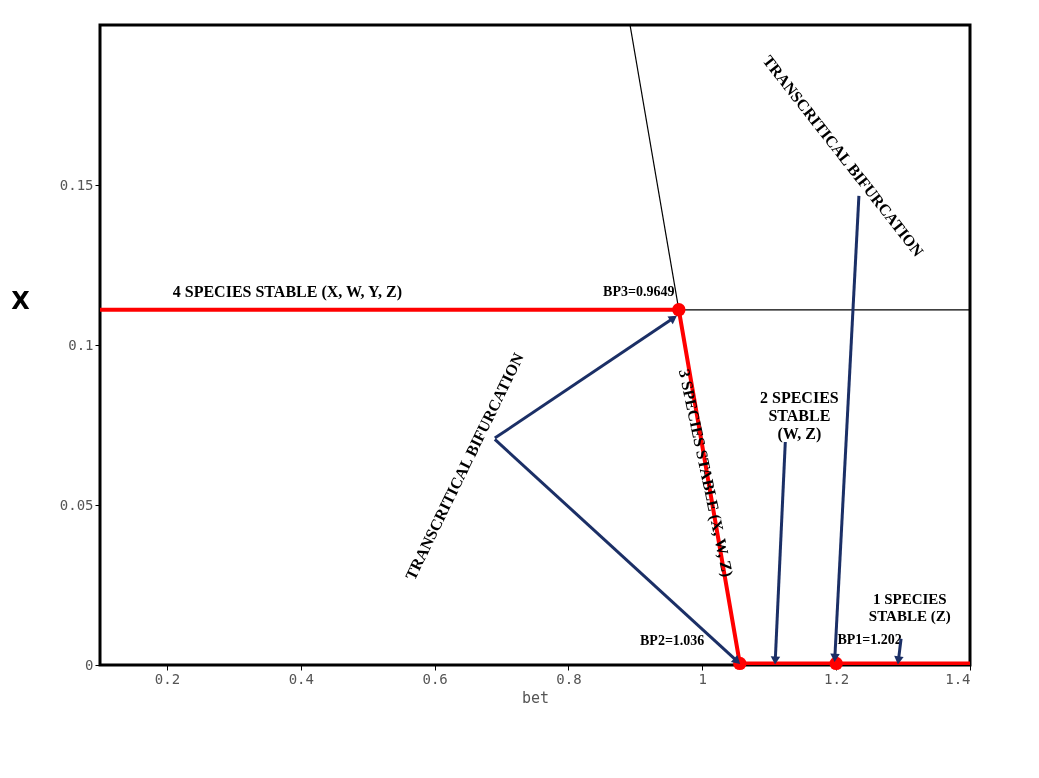 Image resolution: width=1039 pixels, height=778 pixels. Describe the element at coordinates (672, 640) in the screenshot. I see `annotation: BP2=1.036` at that location.